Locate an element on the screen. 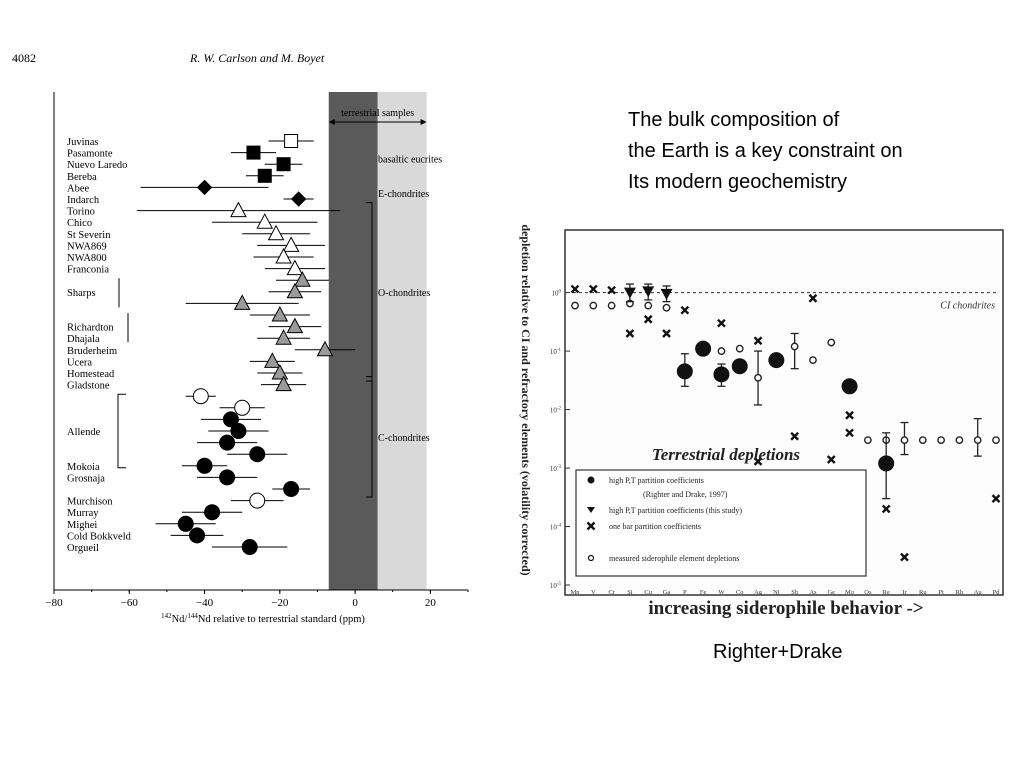 This screenshot has height=768, width=1024. y-tick-label: 10⁻² is located at coordinates (556, 411).